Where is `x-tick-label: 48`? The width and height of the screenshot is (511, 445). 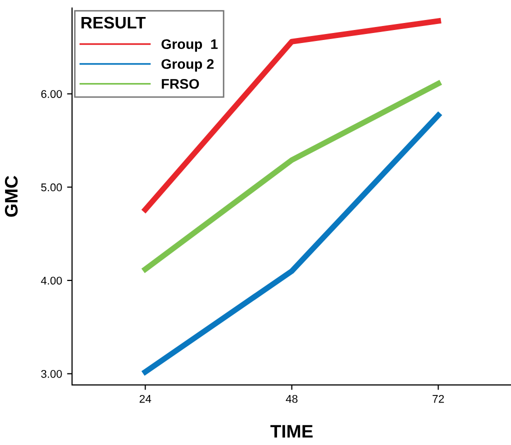 x-tick-label: 48 is located at coordinates (292, 398).